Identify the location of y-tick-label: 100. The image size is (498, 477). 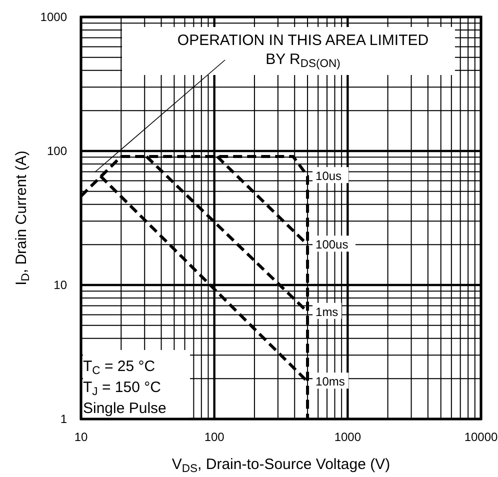
(57, 151).